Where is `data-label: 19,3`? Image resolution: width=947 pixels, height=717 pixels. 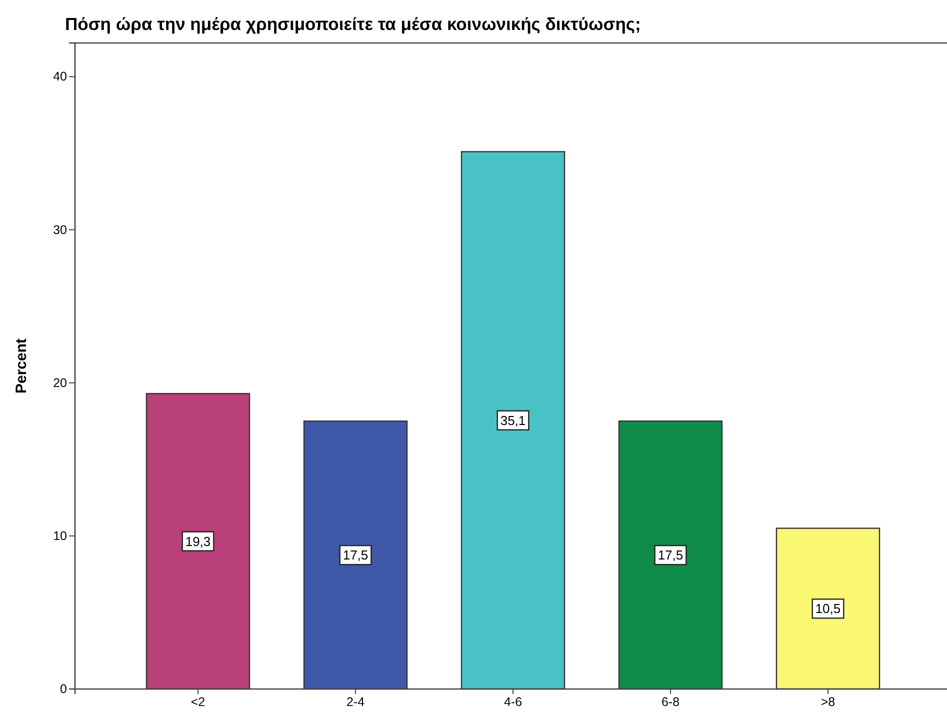
data-label: 19,3 is located at coordinates (198, 541).